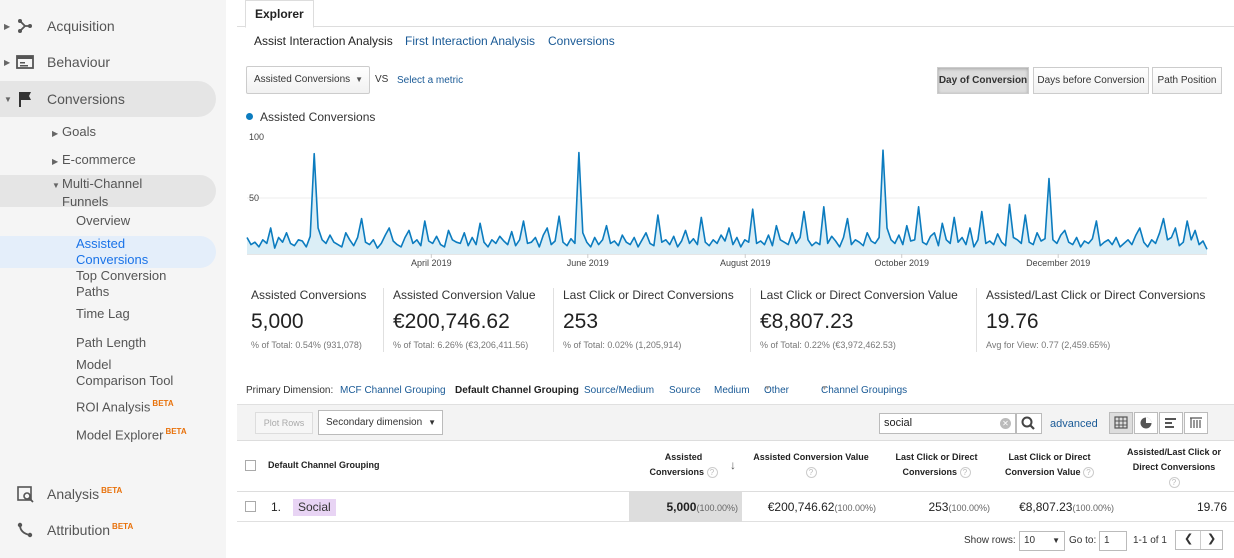 This screenshot has height=558, width=1234. Describe the element at coordinates (308, 80) in the screenshot. I see `metric-dropdown: Assisted Conversions ▼` at that location.